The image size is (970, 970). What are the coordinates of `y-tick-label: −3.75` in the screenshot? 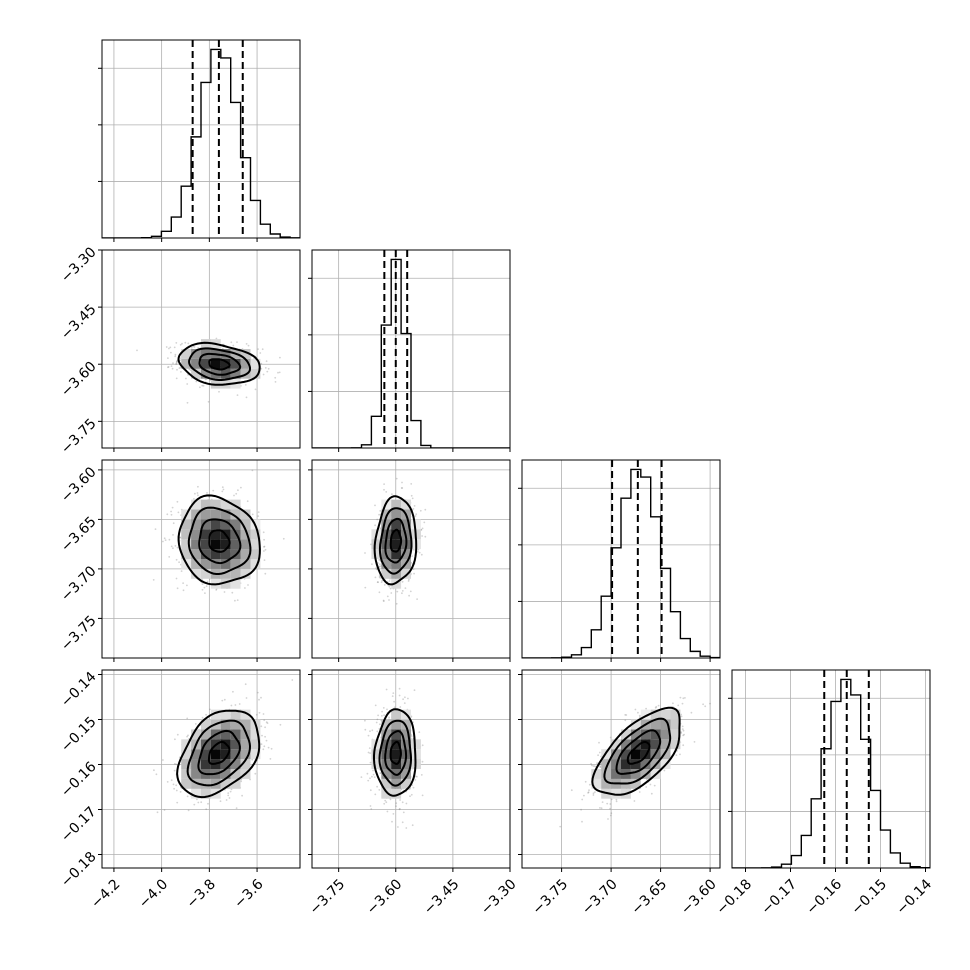 It's located at (79, 634).